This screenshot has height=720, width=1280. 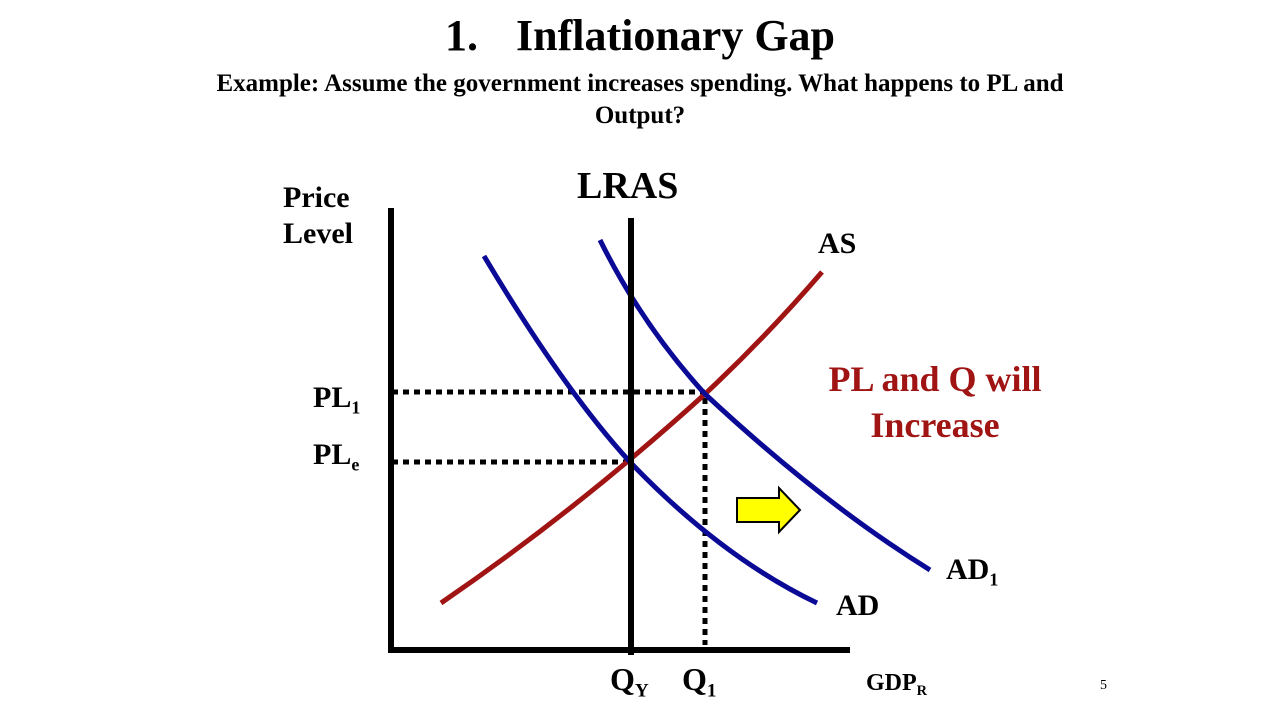 What do you see at coordinates (769, 510) in the screenshot?
I see `shift-right-arrow` at bounding box center [769, 510].